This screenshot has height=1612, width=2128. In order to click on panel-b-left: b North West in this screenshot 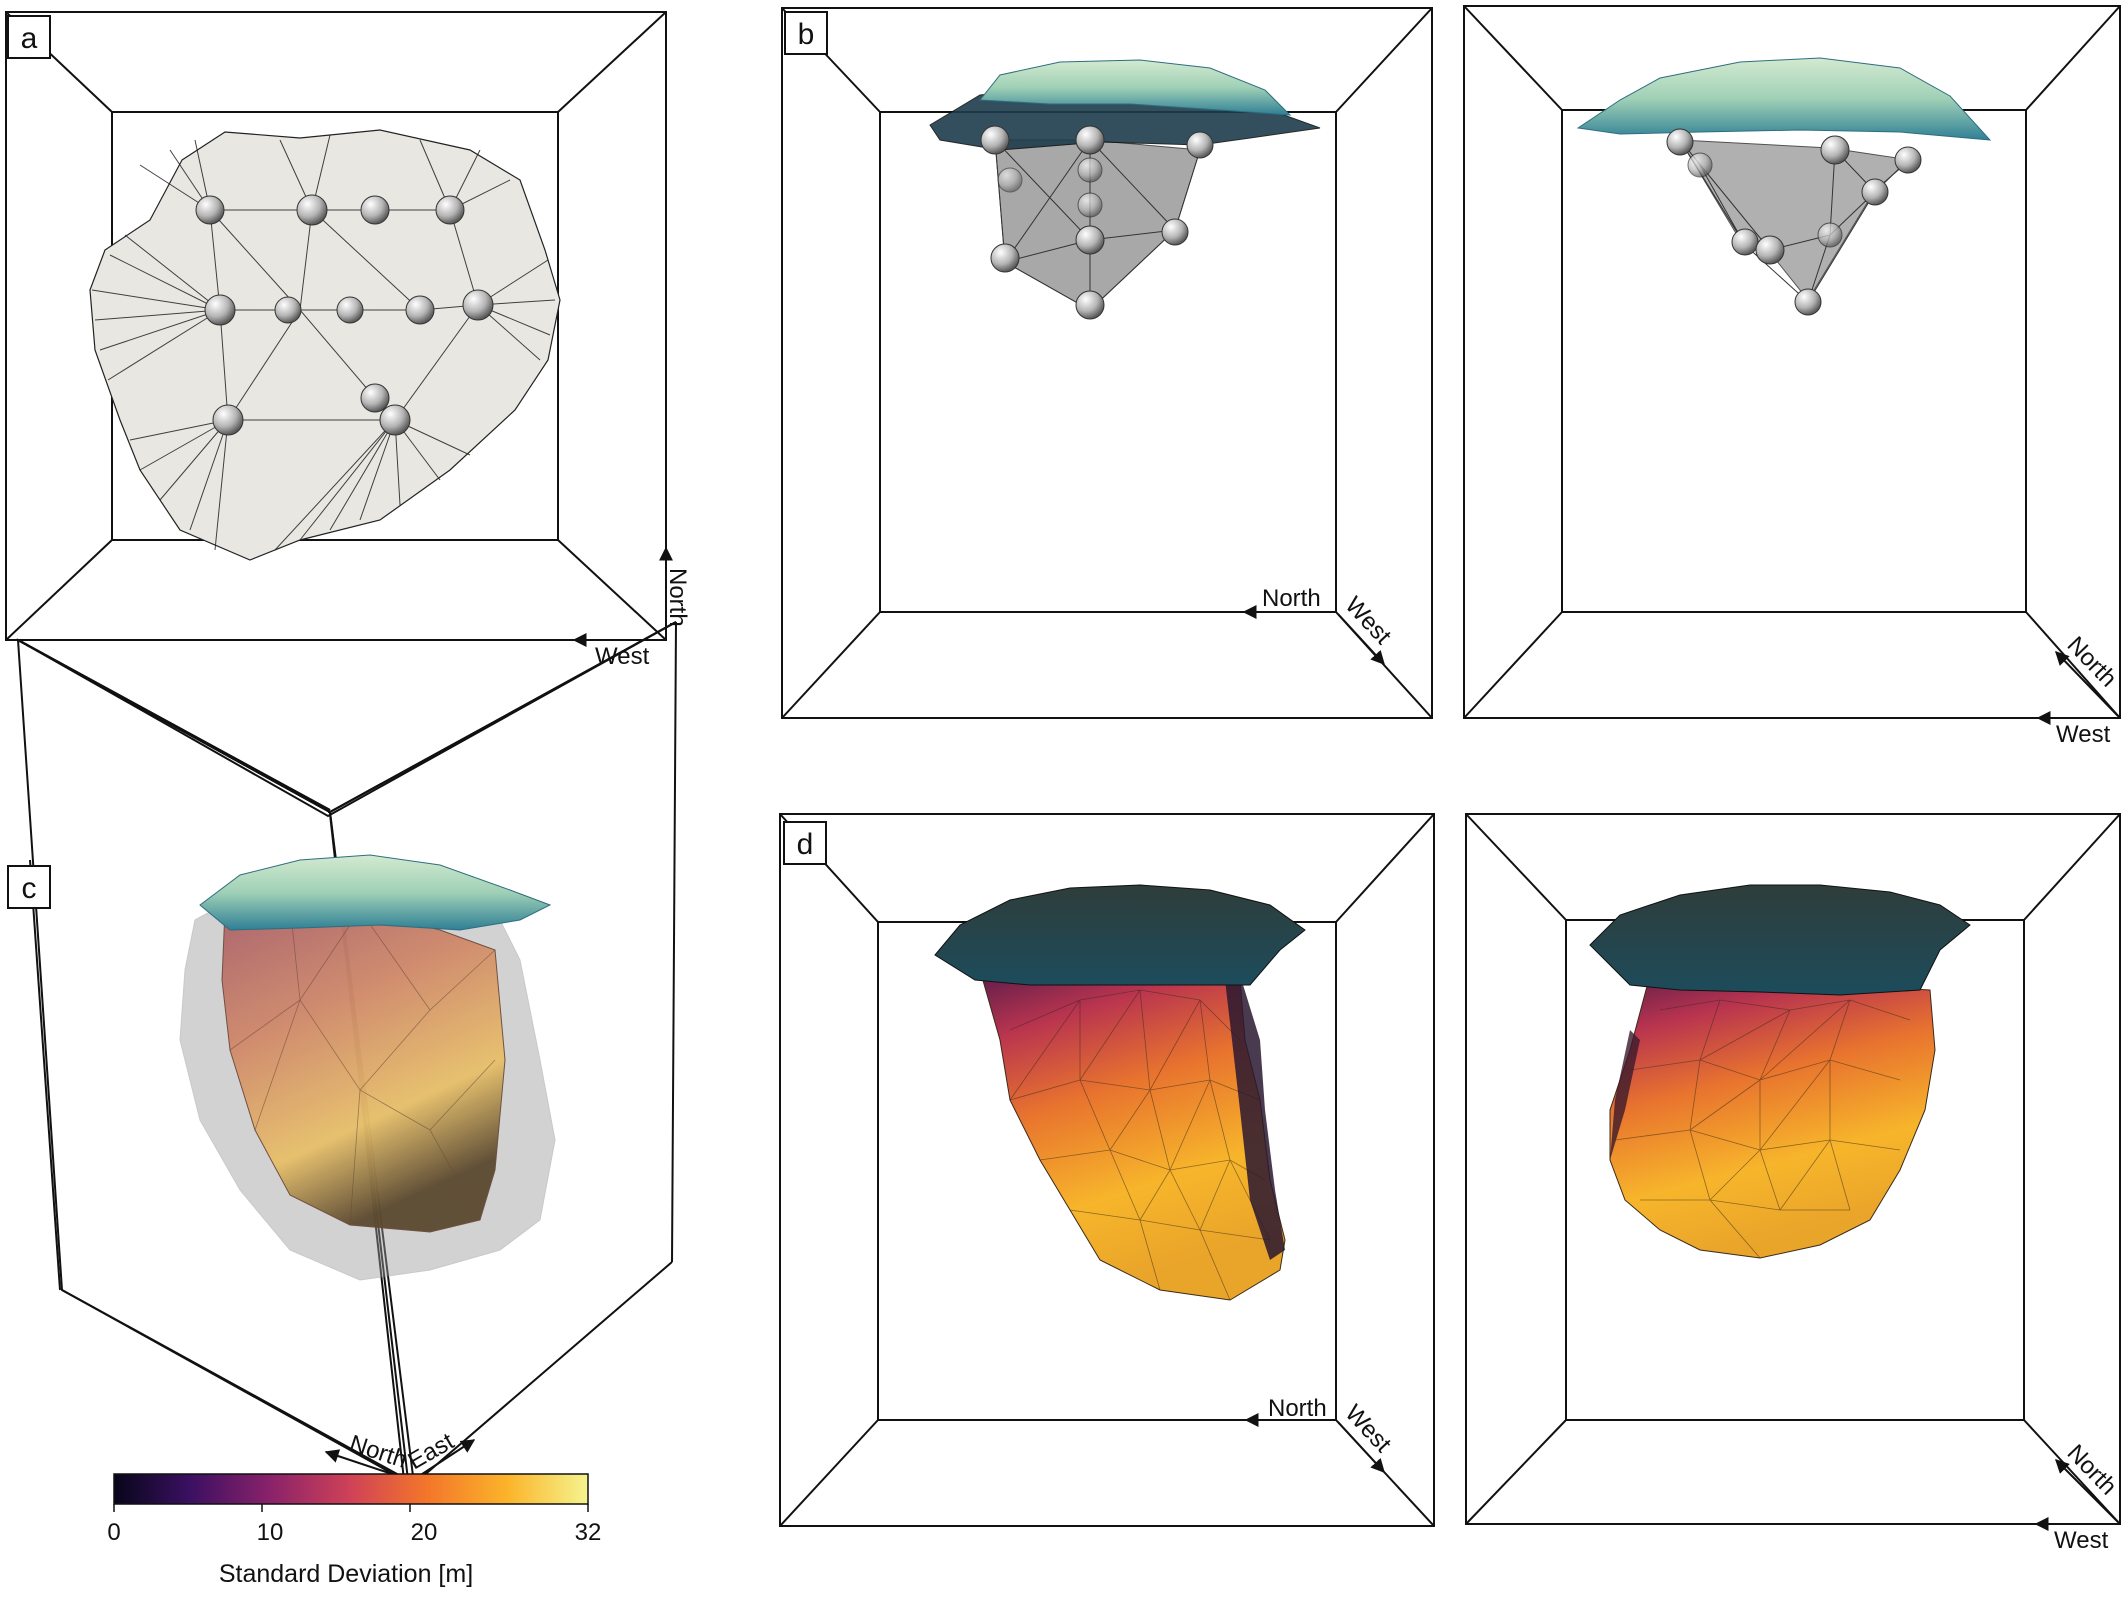, I will do `click(1107, 363)`.